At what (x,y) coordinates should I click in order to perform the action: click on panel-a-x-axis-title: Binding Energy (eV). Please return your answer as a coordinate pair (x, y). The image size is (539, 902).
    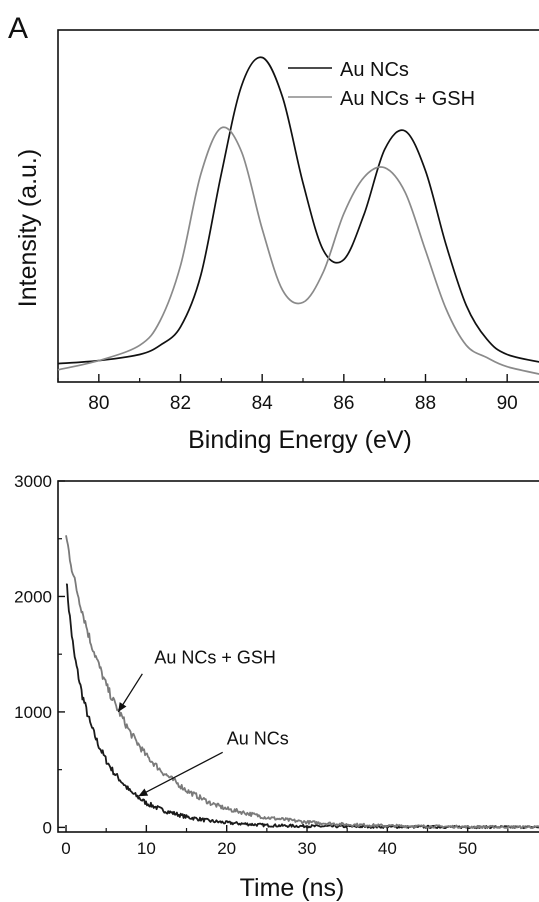
    Looking at the image, I should click on (300, 440).